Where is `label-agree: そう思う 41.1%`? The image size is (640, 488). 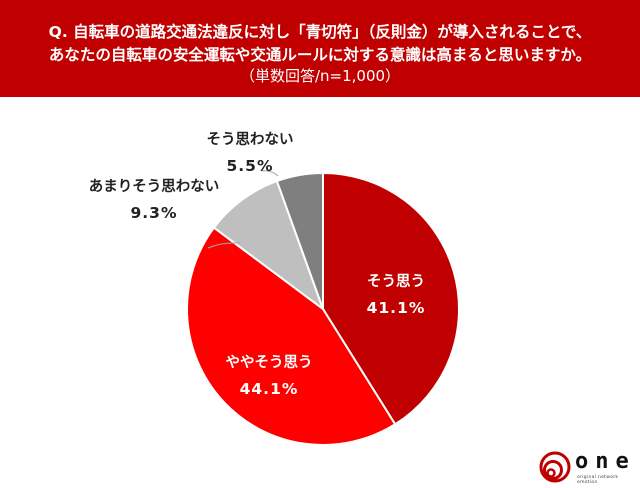 label-agree: そう思う 41.1% is located at coordinates (396, 293).